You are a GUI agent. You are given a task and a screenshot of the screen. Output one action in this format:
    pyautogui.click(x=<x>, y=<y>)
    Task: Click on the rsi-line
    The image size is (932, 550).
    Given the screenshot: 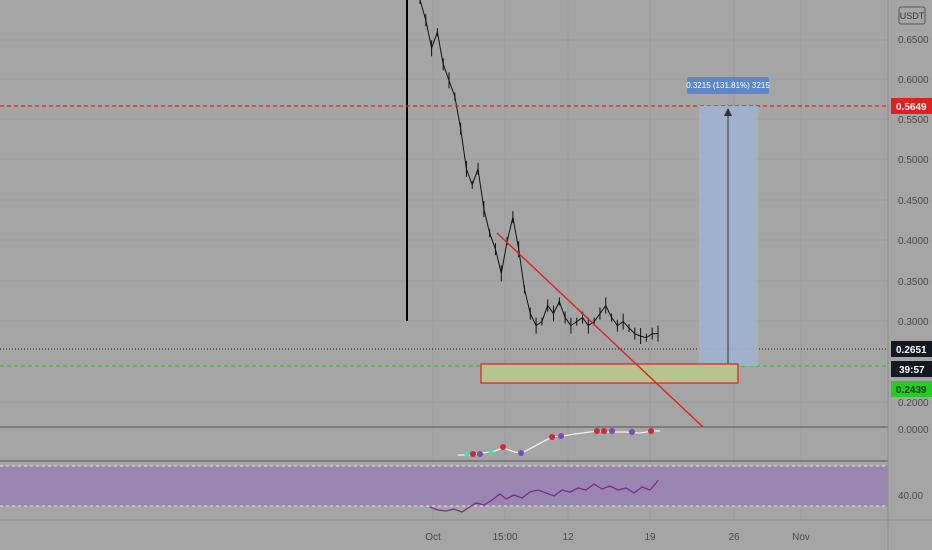 What is the action you would take?
    pyautogui.click(x=544, y=496)
    